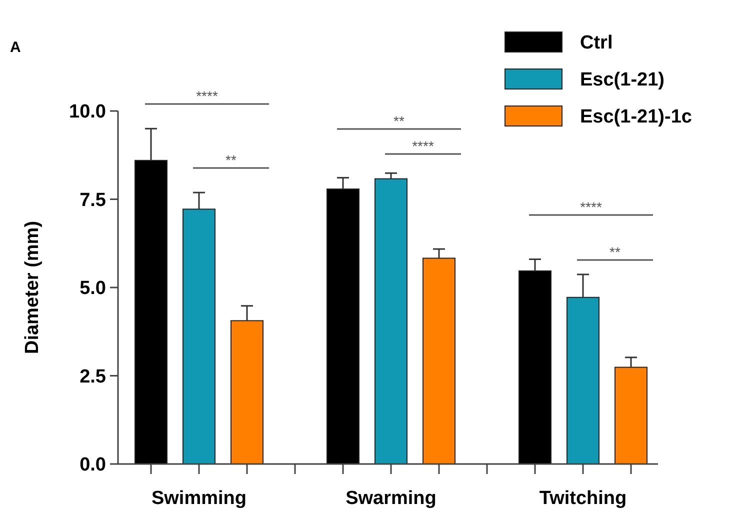 Image resolution: width=734 pixels, height=524 pixels. What do you see at coordinates (93, 200) in the screenshot?
I see `y-tick-label: 7.5` at bounding box center [93, 200].